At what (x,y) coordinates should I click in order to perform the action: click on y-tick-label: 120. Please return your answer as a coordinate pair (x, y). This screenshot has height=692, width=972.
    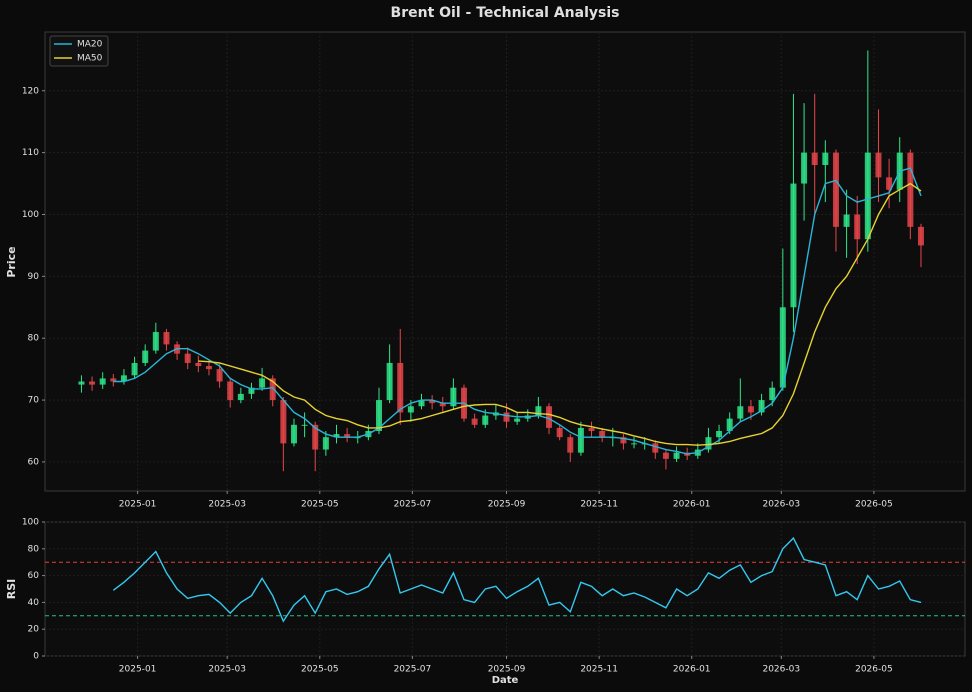
    Looking at the image, I should click on (30, 91).